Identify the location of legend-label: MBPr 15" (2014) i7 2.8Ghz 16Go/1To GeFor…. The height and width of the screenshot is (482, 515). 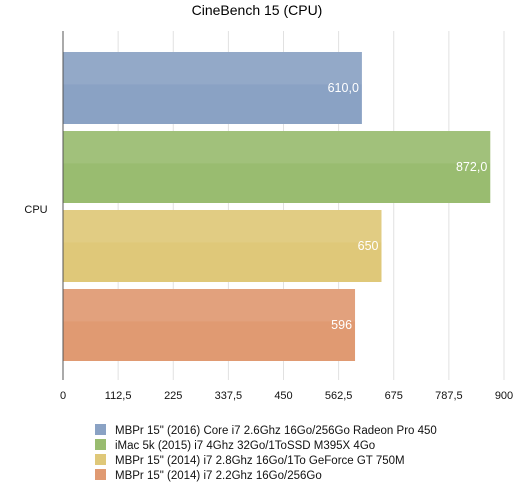
(260, 461).